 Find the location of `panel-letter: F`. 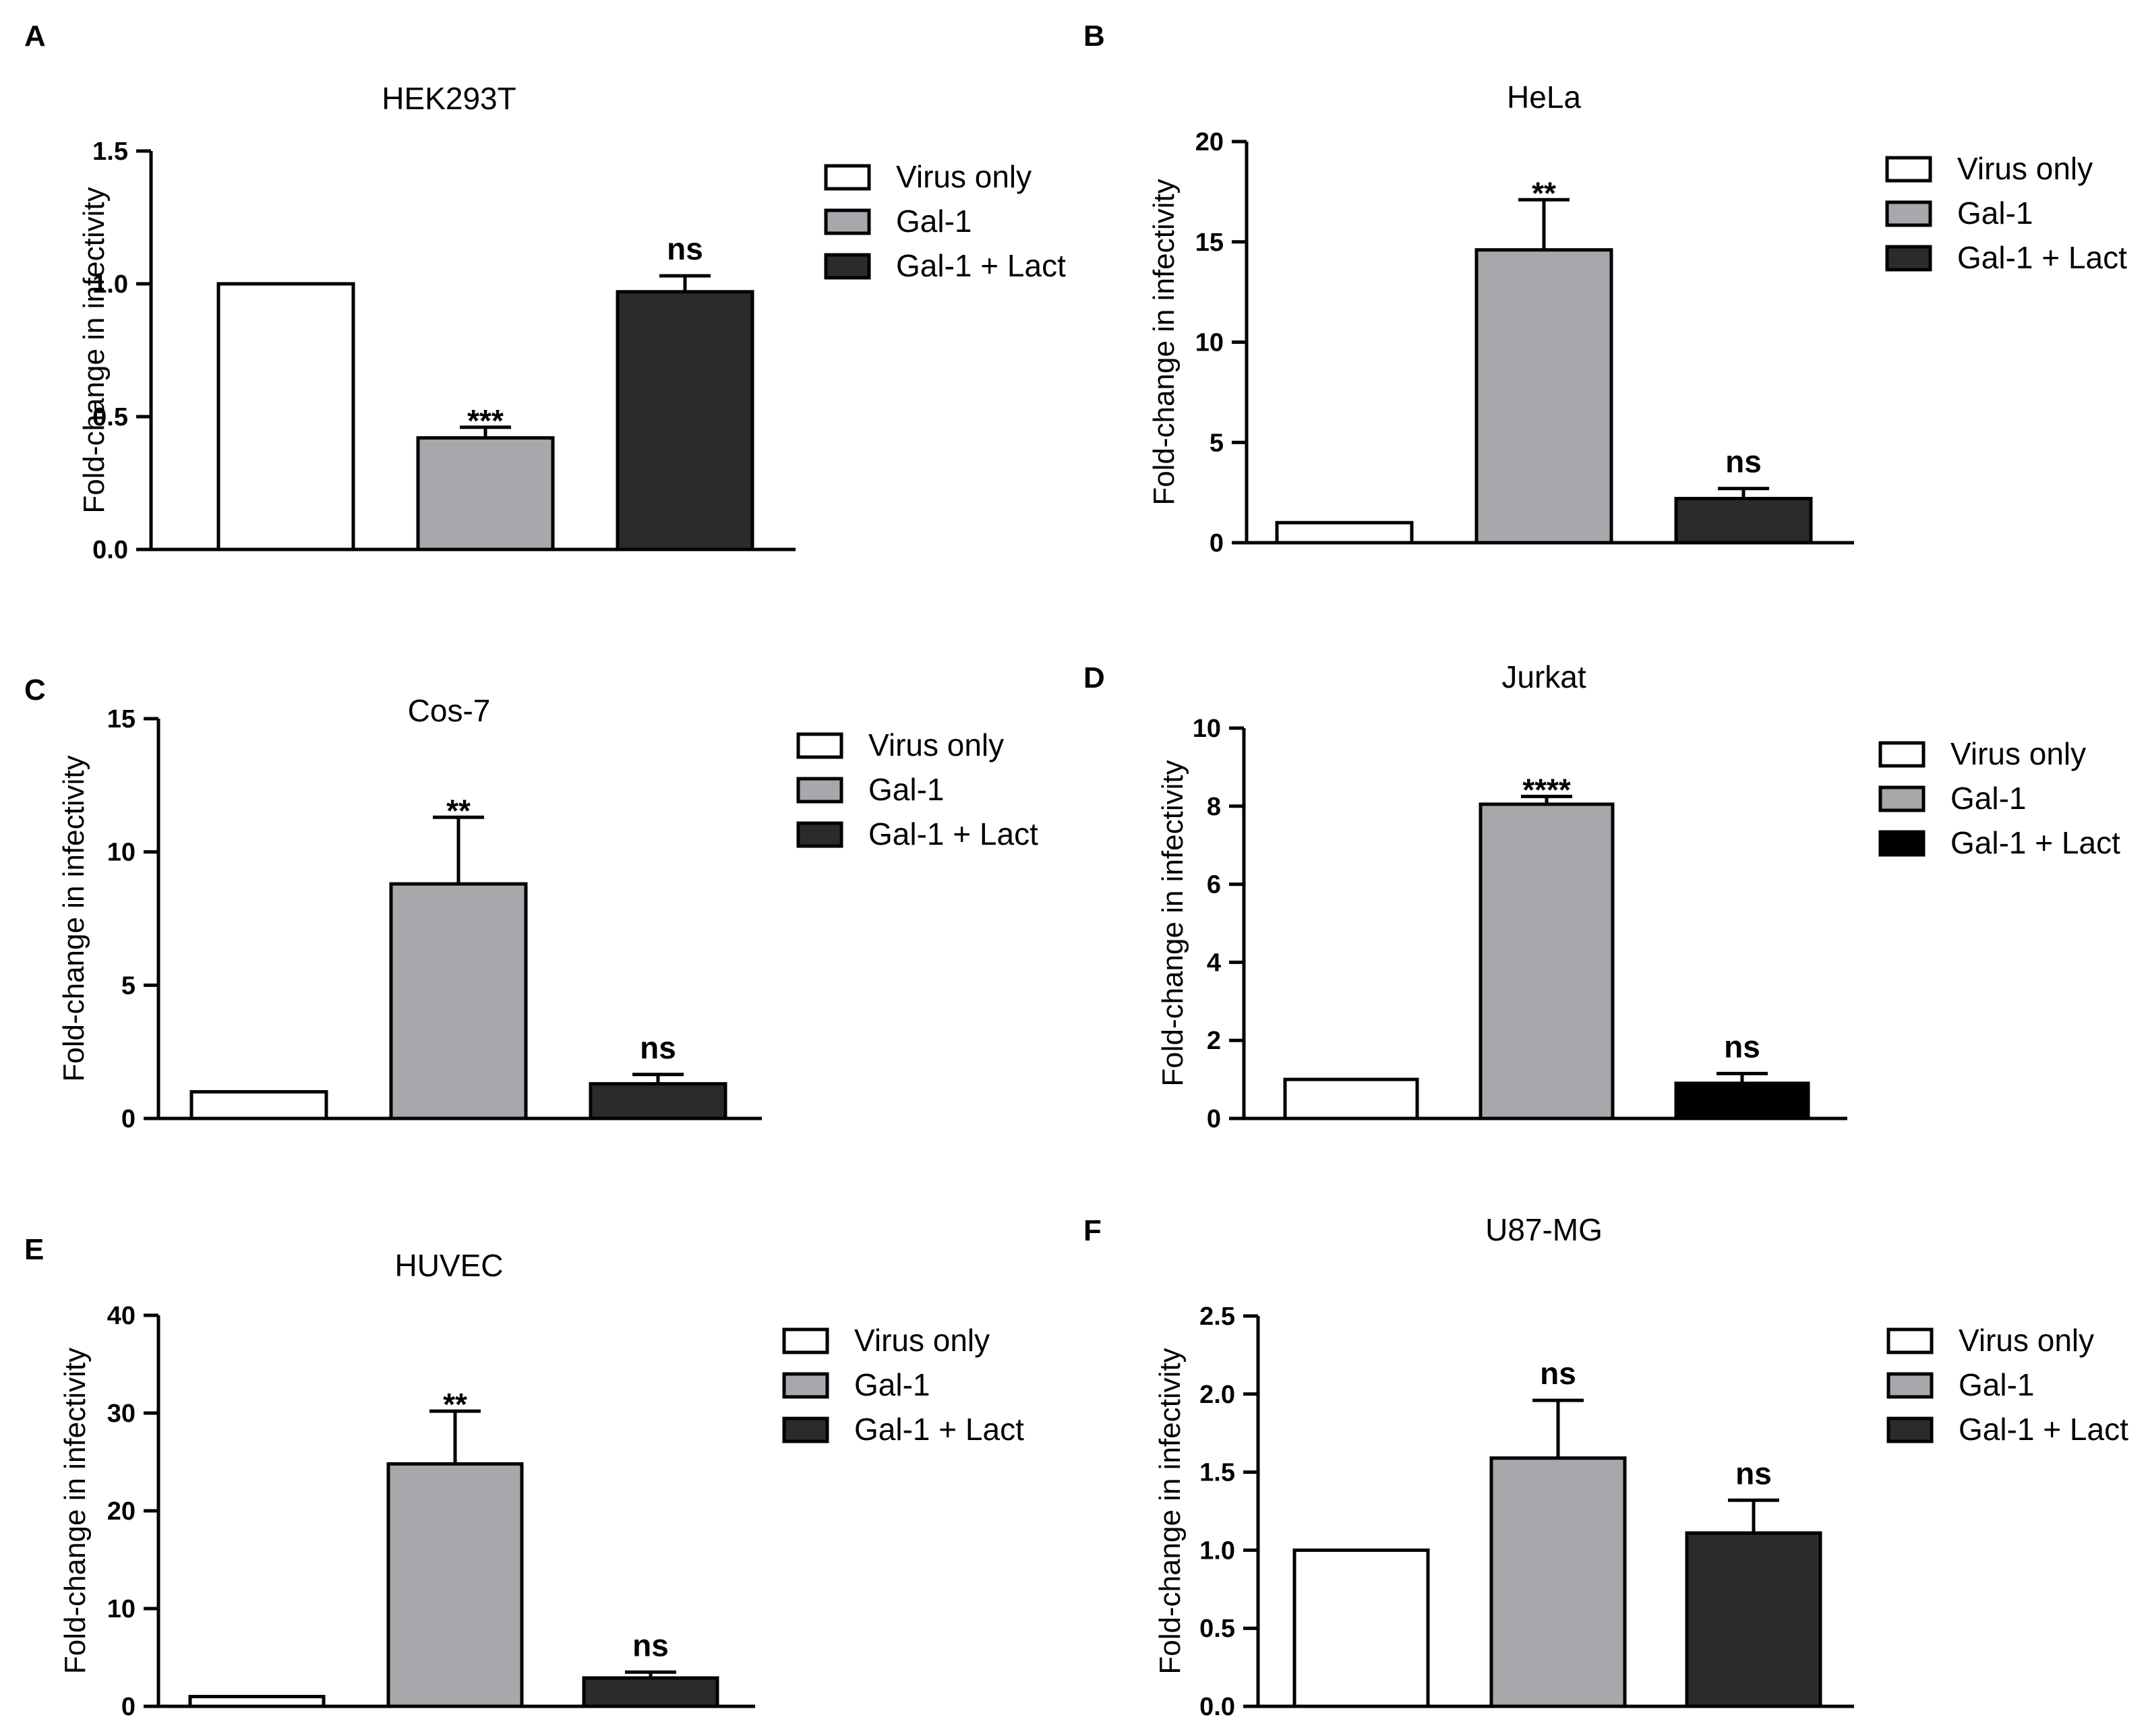

panel-letter: F is located at coordinates (1093, 1230).